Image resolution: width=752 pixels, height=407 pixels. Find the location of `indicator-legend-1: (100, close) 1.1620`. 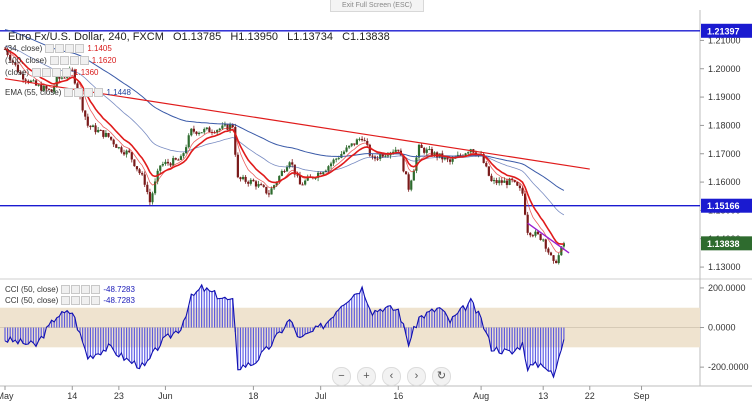

indicator-legend-1: (100, close) 1.1620 is located at coordinates (61, 60).